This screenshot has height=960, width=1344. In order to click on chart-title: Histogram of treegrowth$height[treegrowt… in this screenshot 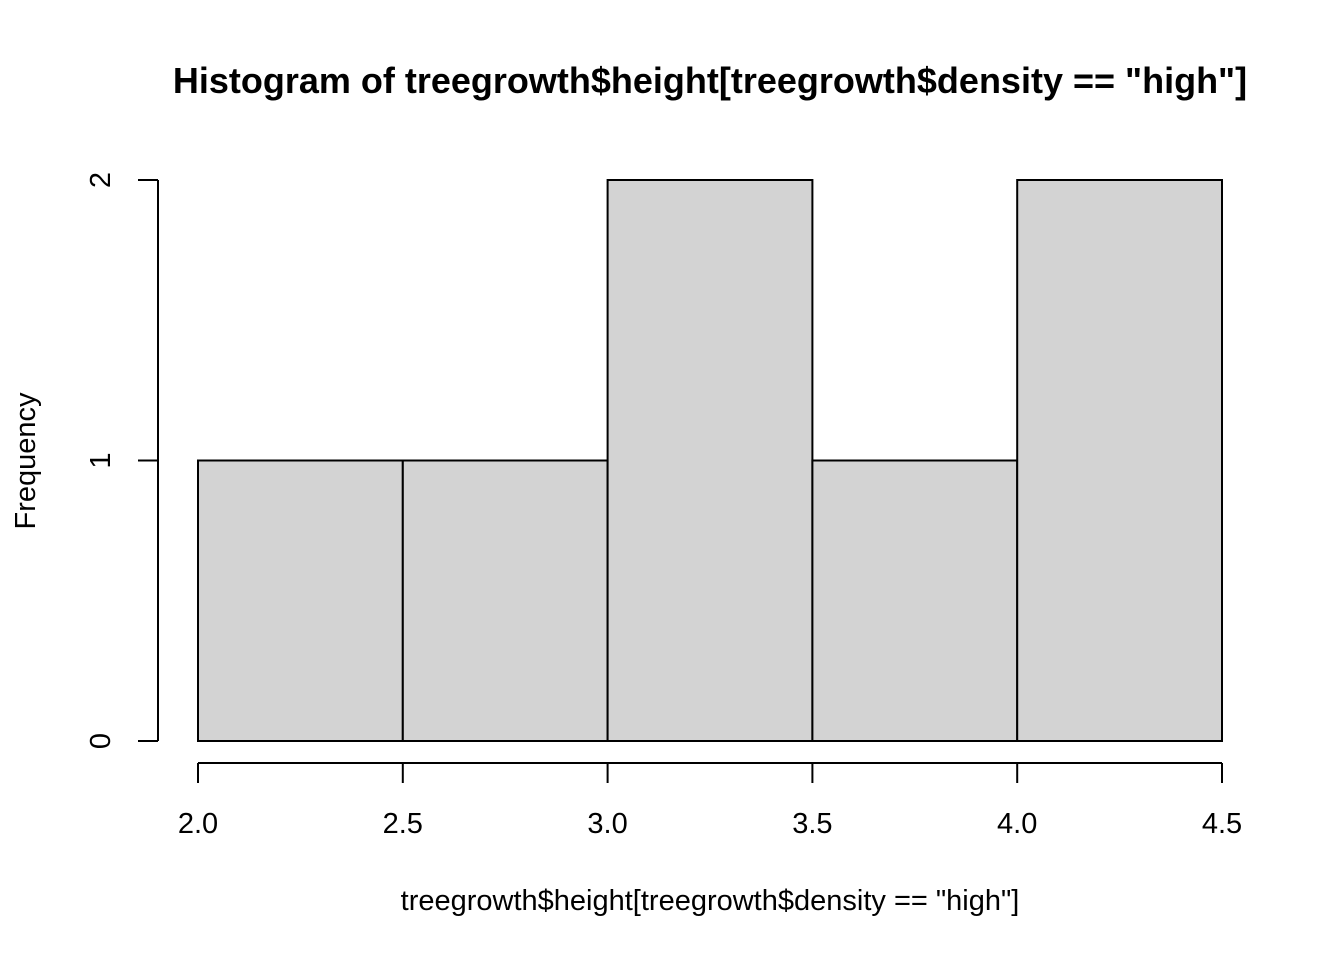, I will do `click(710, 80)`.